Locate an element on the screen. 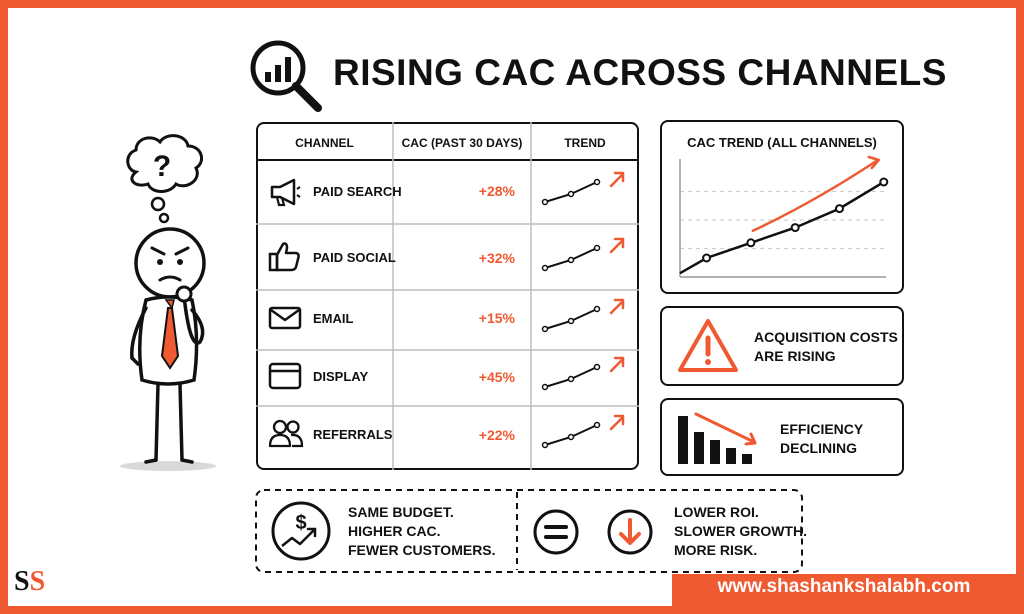 The width and height of the screenshot is (1024, 614). cac-trend-panel is located at coordinates (782, 207).